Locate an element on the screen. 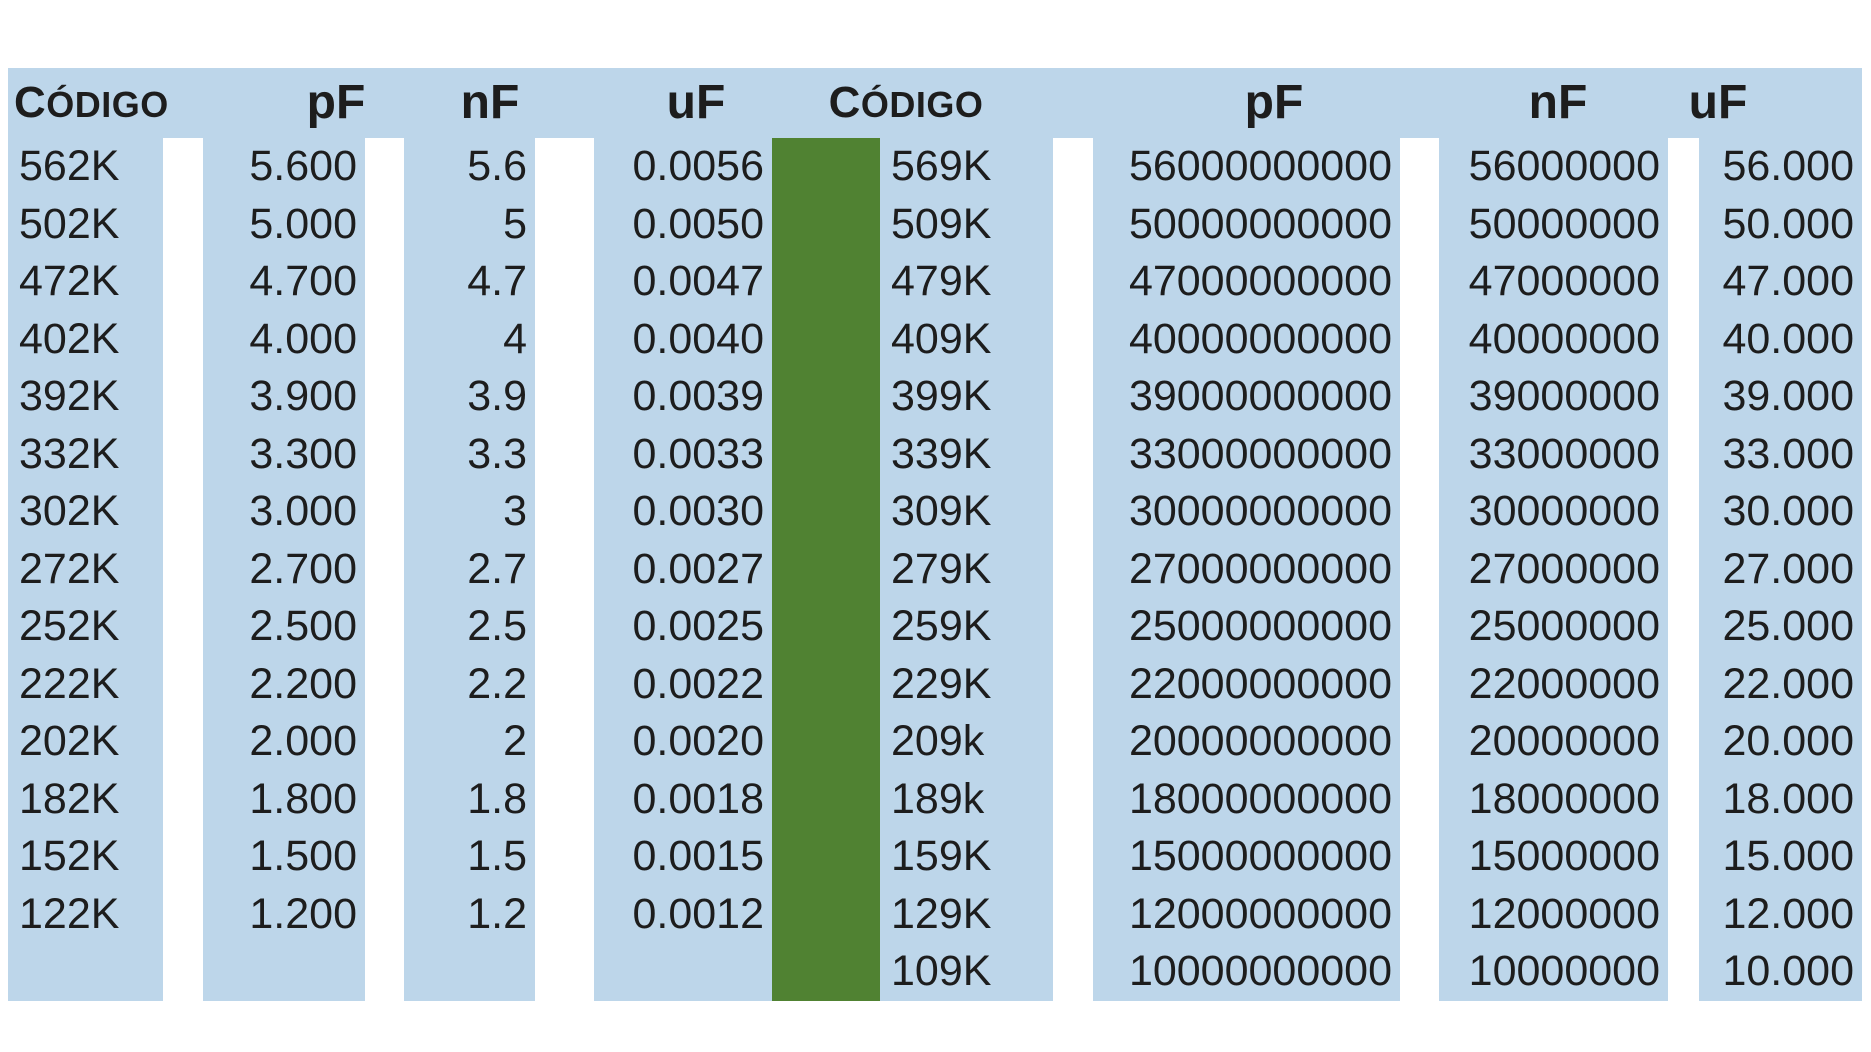 Image resolution: width=1871 pixels, height=1052 pixels. cell-right-uf: 27.000 is located at coordinates (1788, 568).